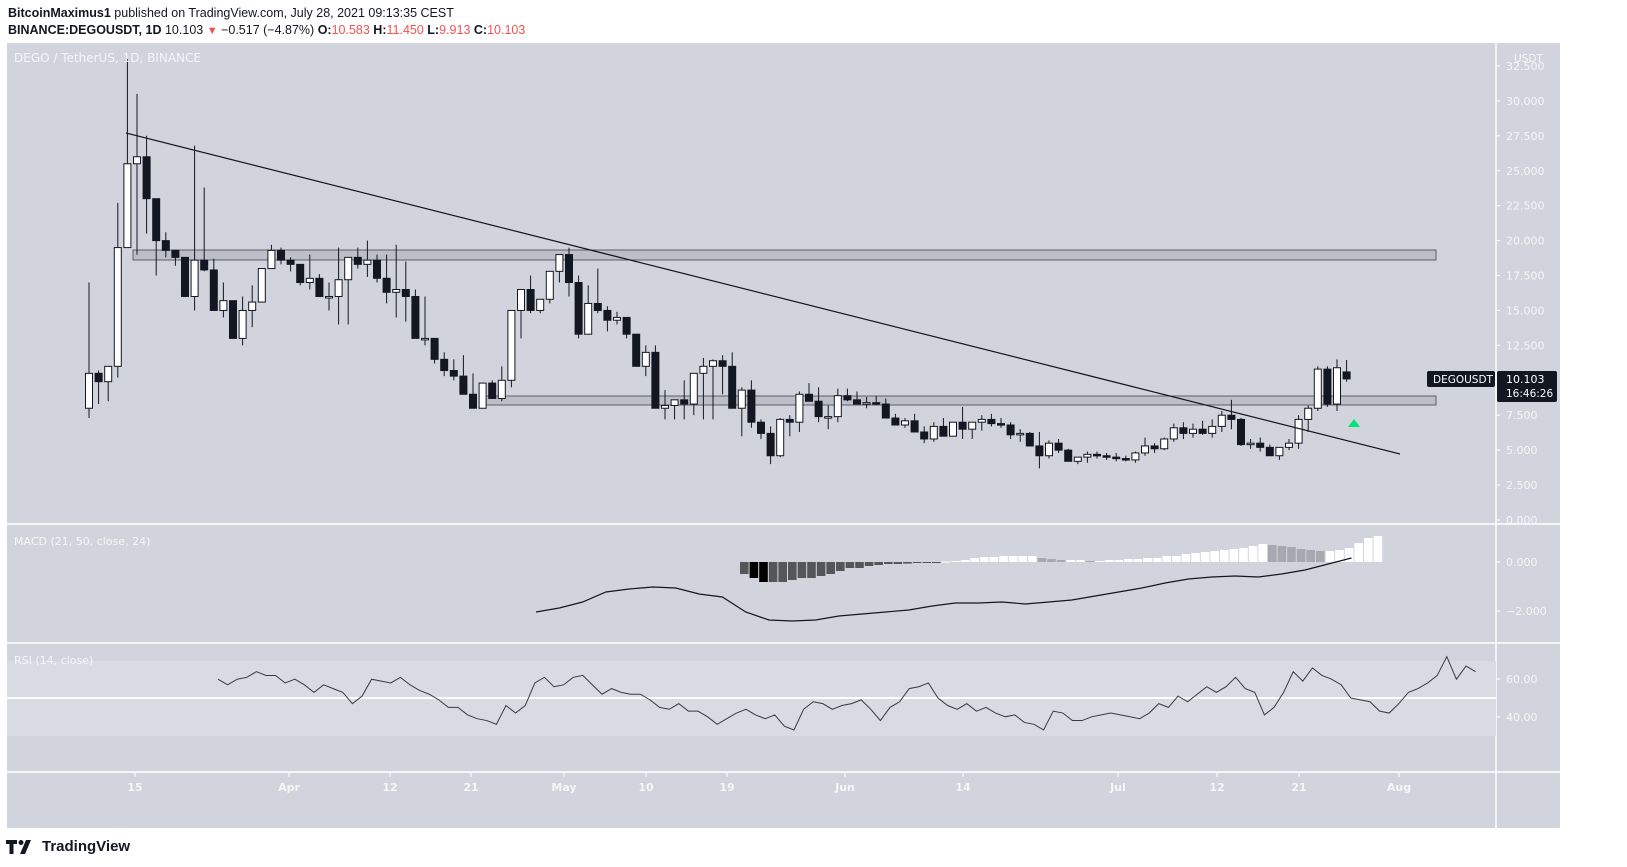  What do you see at coordinates (726, 787) in the screenshot?
I see `time-tick: 19` at bounding box center [726, 787].